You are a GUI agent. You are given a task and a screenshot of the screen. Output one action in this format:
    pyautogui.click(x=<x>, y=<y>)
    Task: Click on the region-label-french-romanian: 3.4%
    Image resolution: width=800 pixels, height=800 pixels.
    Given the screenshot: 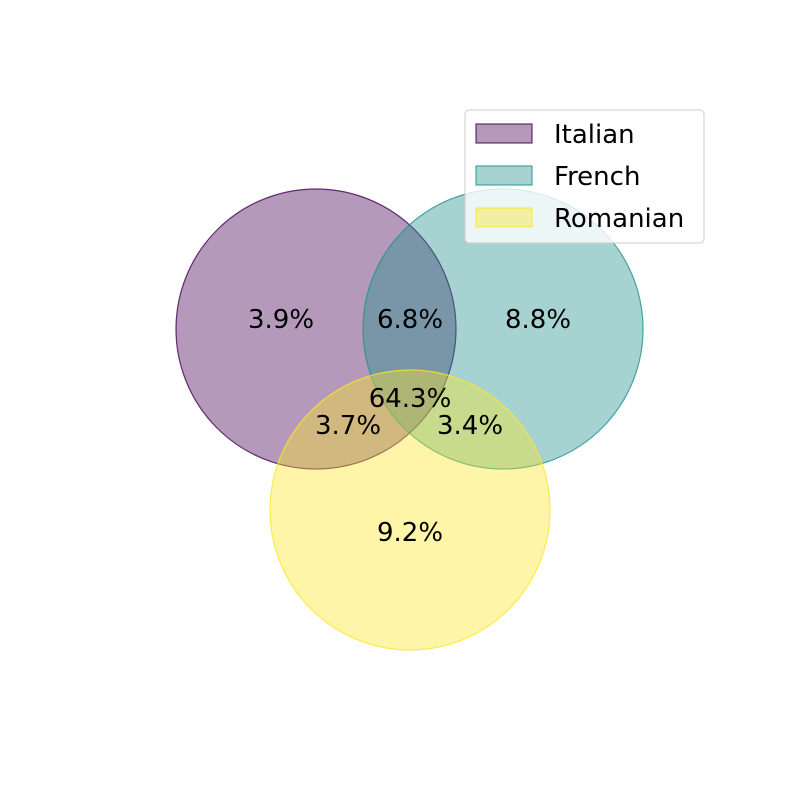 What is the action you would take?
    pyautogui.click(x=470, y=426)
    